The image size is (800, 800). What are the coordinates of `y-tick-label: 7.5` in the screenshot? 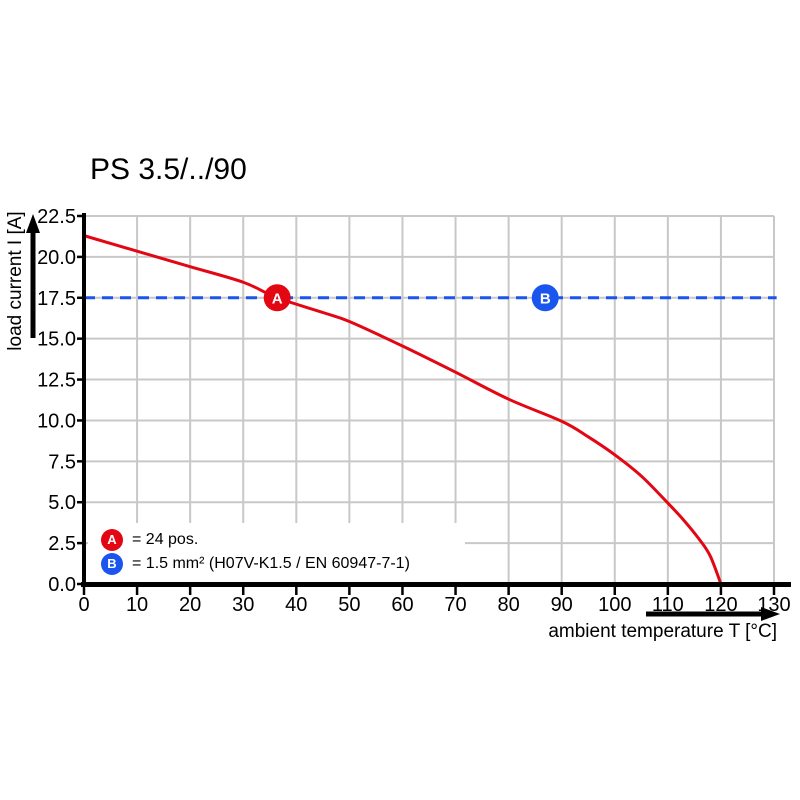 It's located at (62, 462).